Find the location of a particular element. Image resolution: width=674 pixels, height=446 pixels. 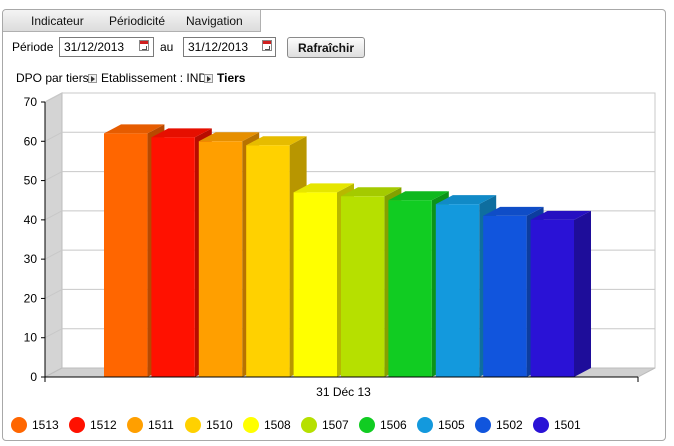

legend-item-1508: 1508 is located at coordinates (267, 425).